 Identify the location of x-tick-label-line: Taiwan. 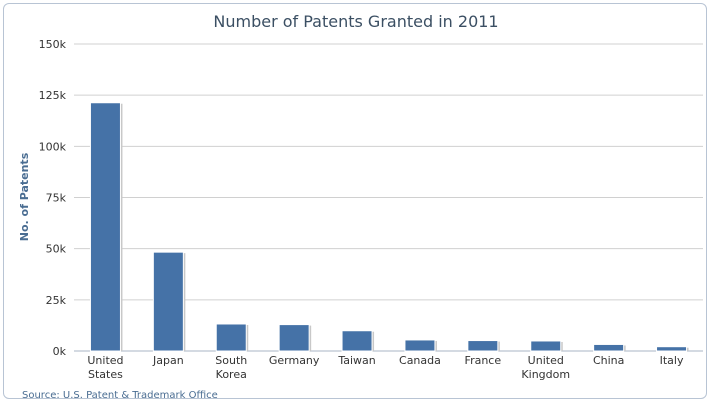
(356, 360).